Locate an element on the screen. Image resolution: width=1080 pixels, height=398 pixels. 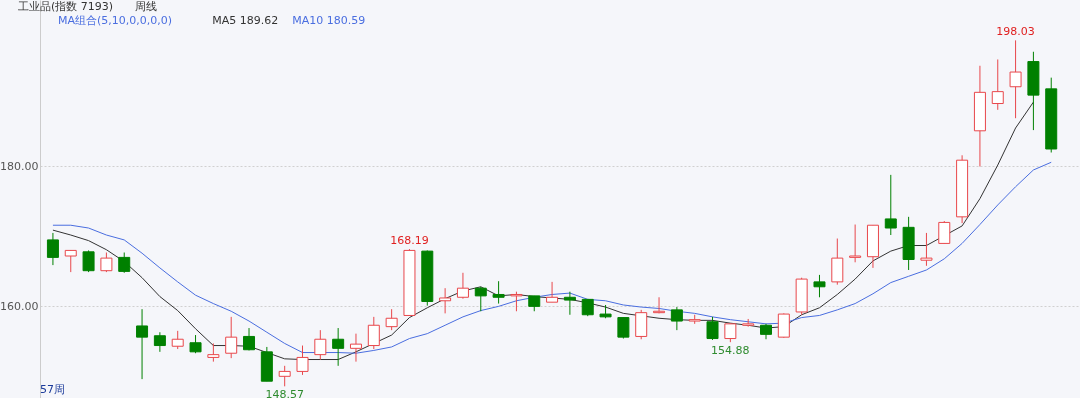
annotation: 168.19 is located at coordinates (409, 241).